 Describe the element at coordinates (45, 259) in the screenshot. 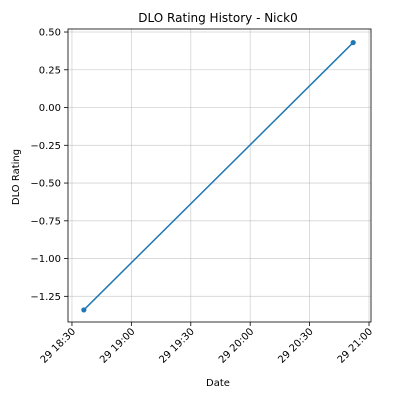

I see `y-tick-label: −1.00` at that location.